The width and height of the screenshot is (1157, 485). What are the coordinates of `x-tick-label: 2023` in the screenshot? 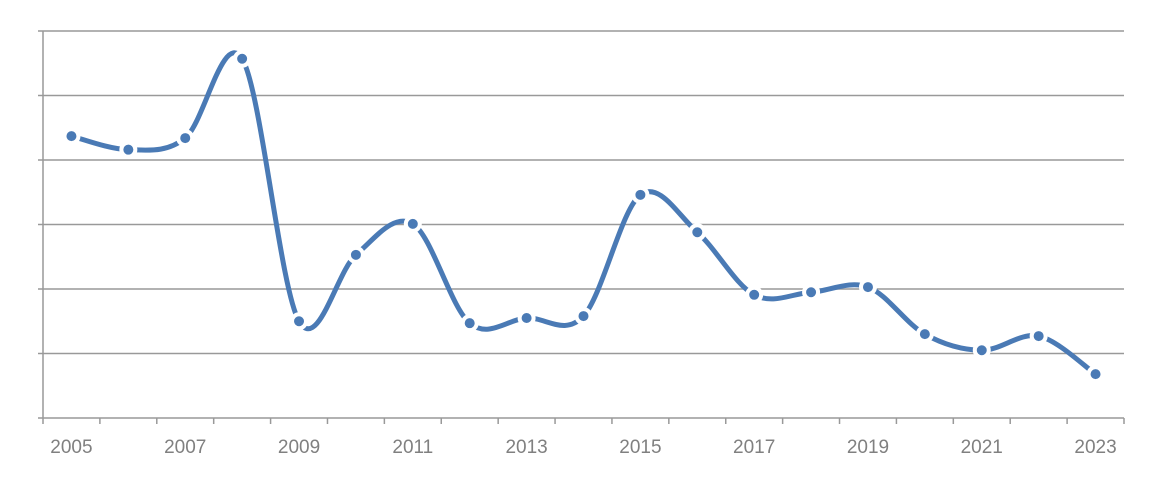 It's located at (1095, 447).